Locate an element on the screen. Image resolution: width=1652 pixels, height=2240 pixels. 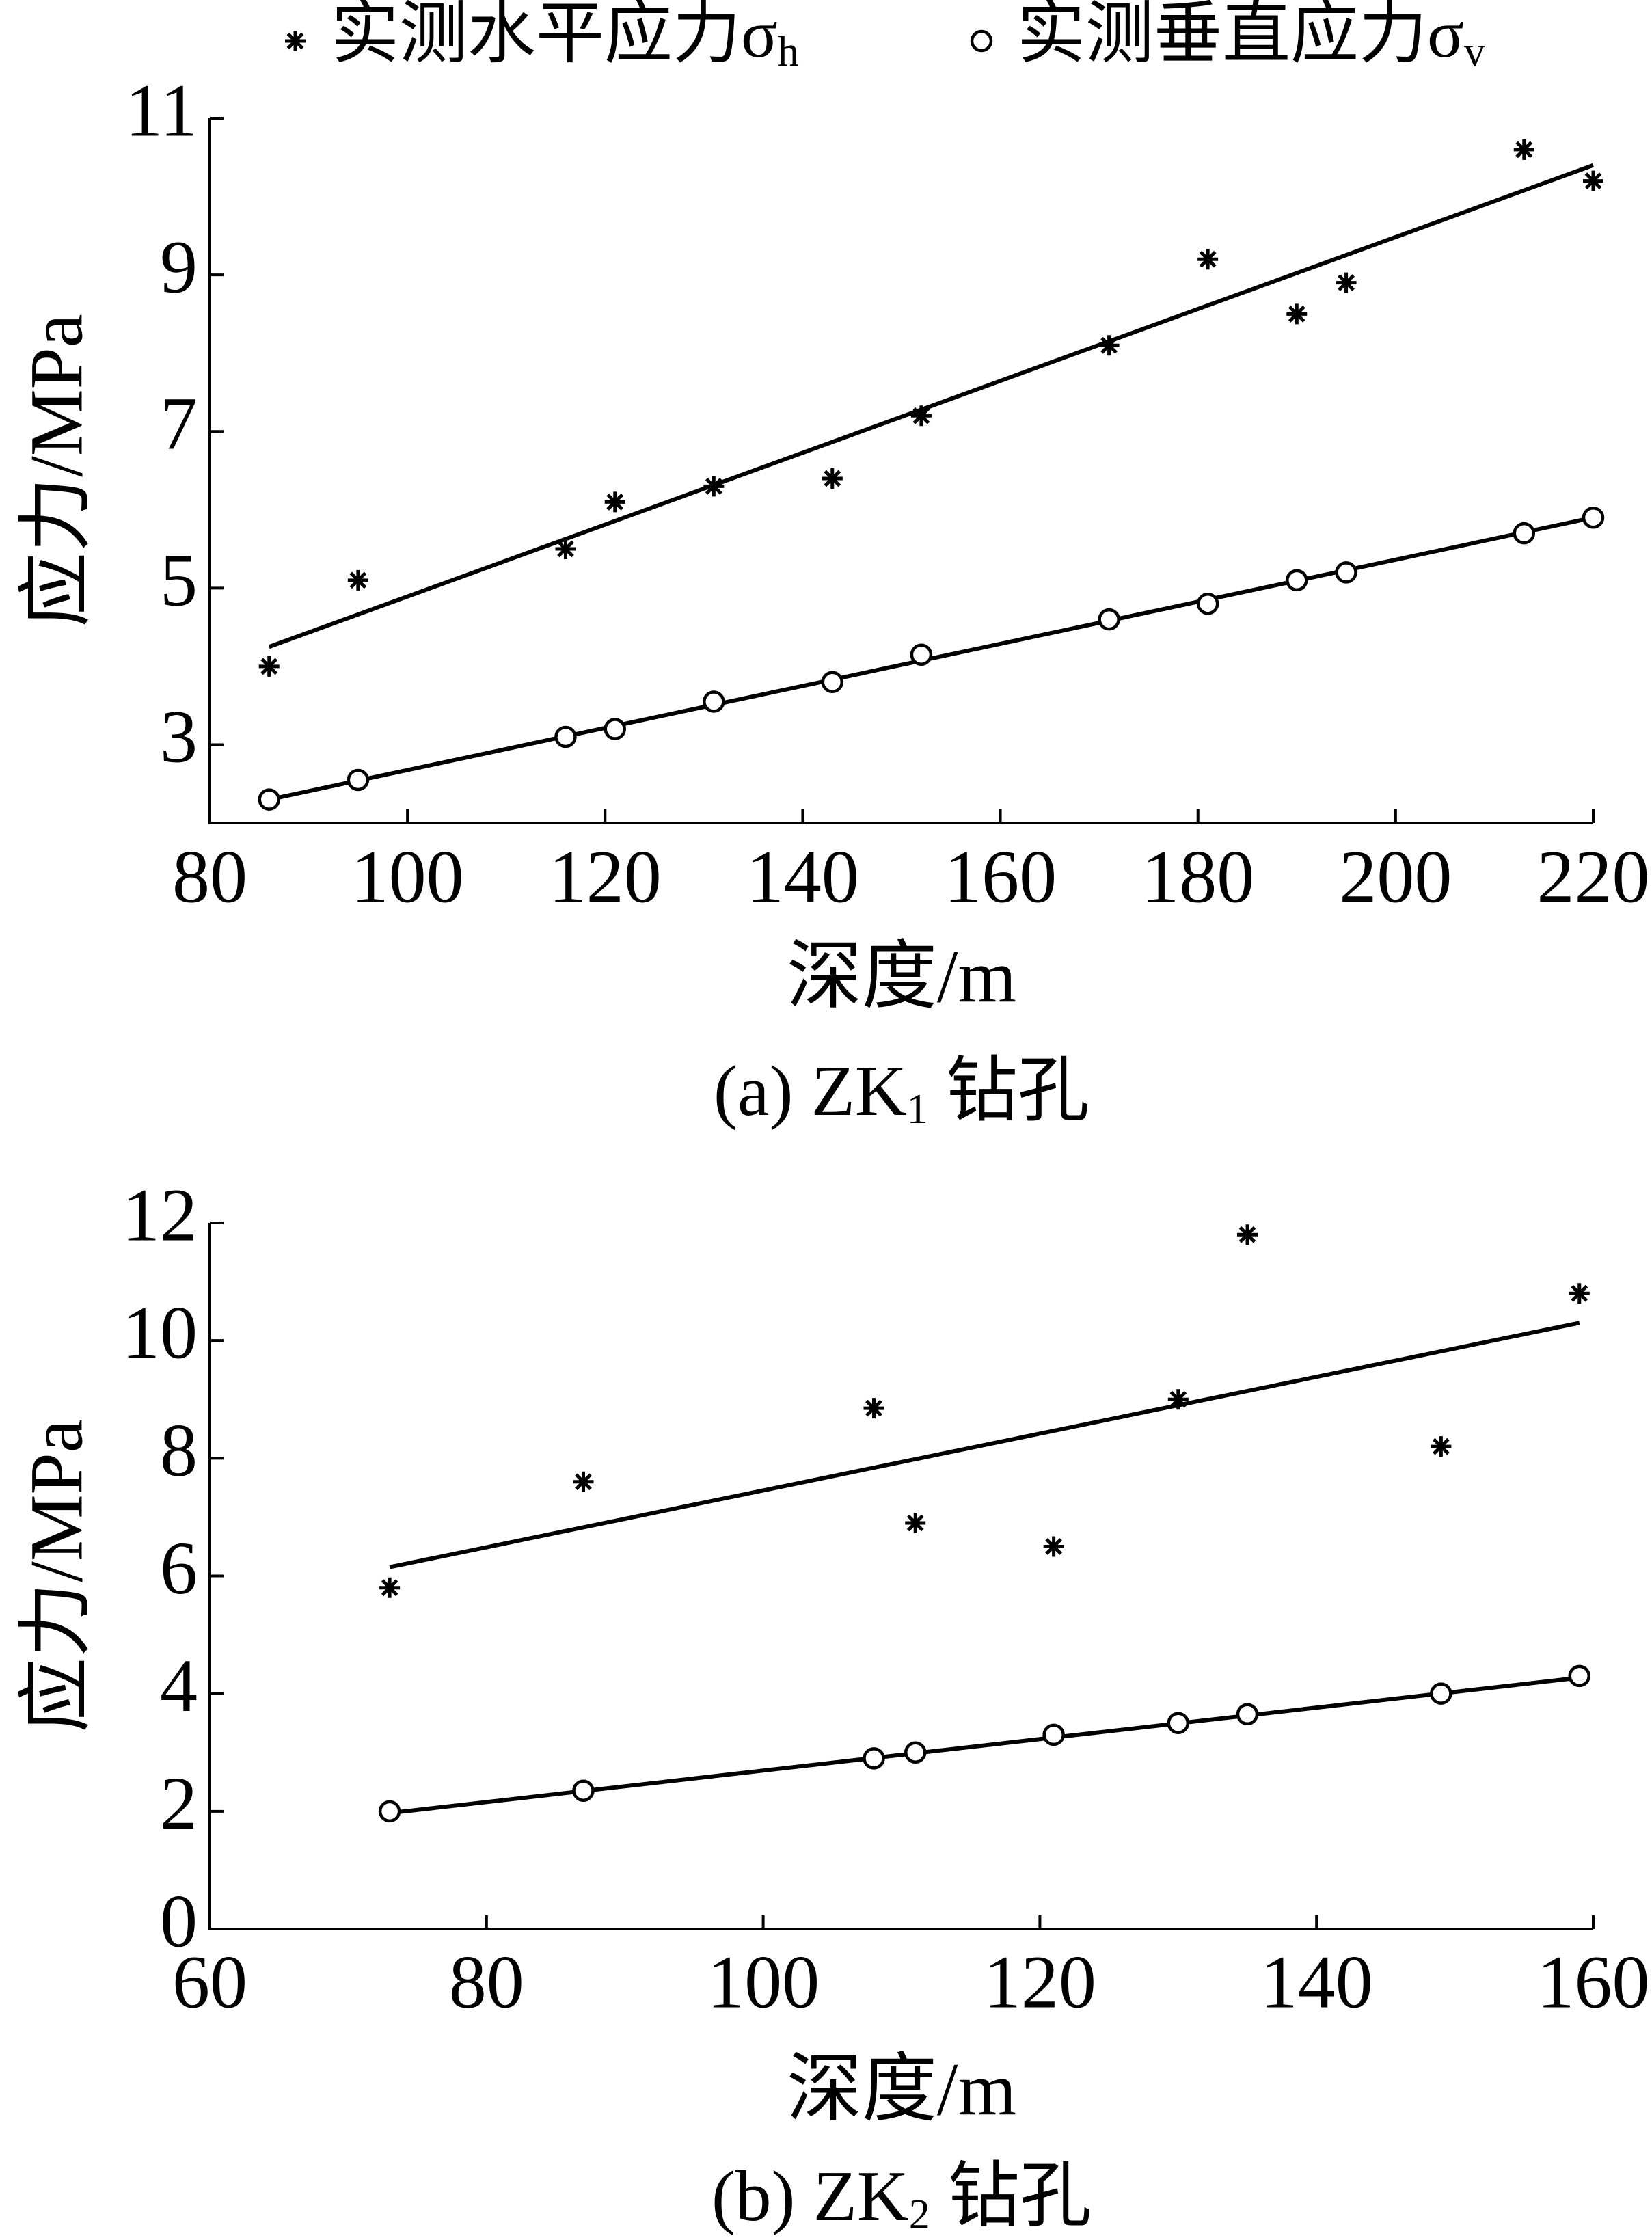
legend-name: 实测垂直应力σ is located at coordinates (1240, 36).